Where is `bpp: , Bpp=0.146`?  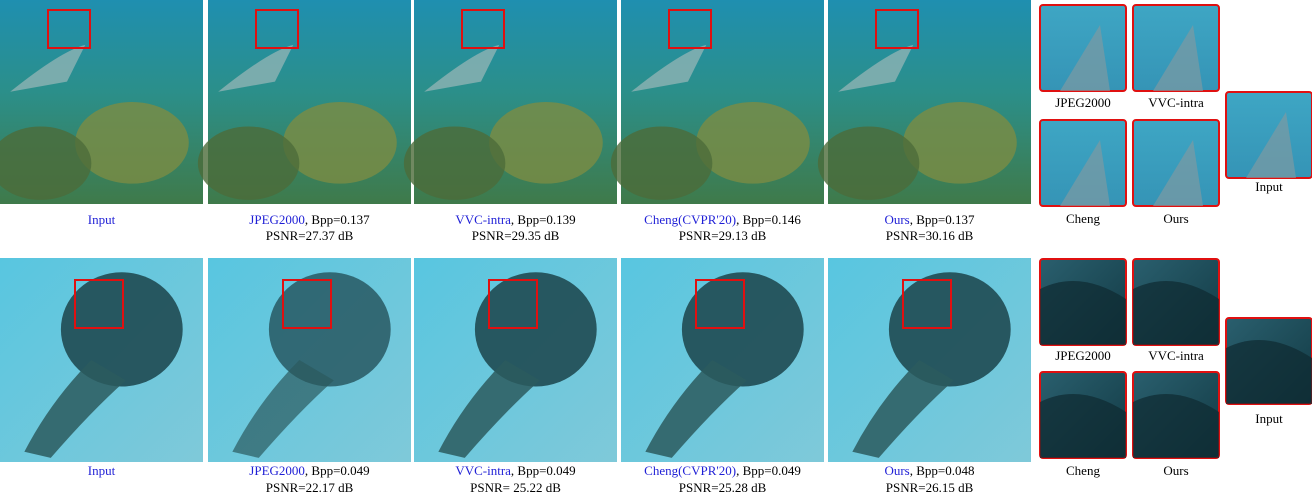 bpp: , Bpp=0.146 is located at coordinates (768, 219).